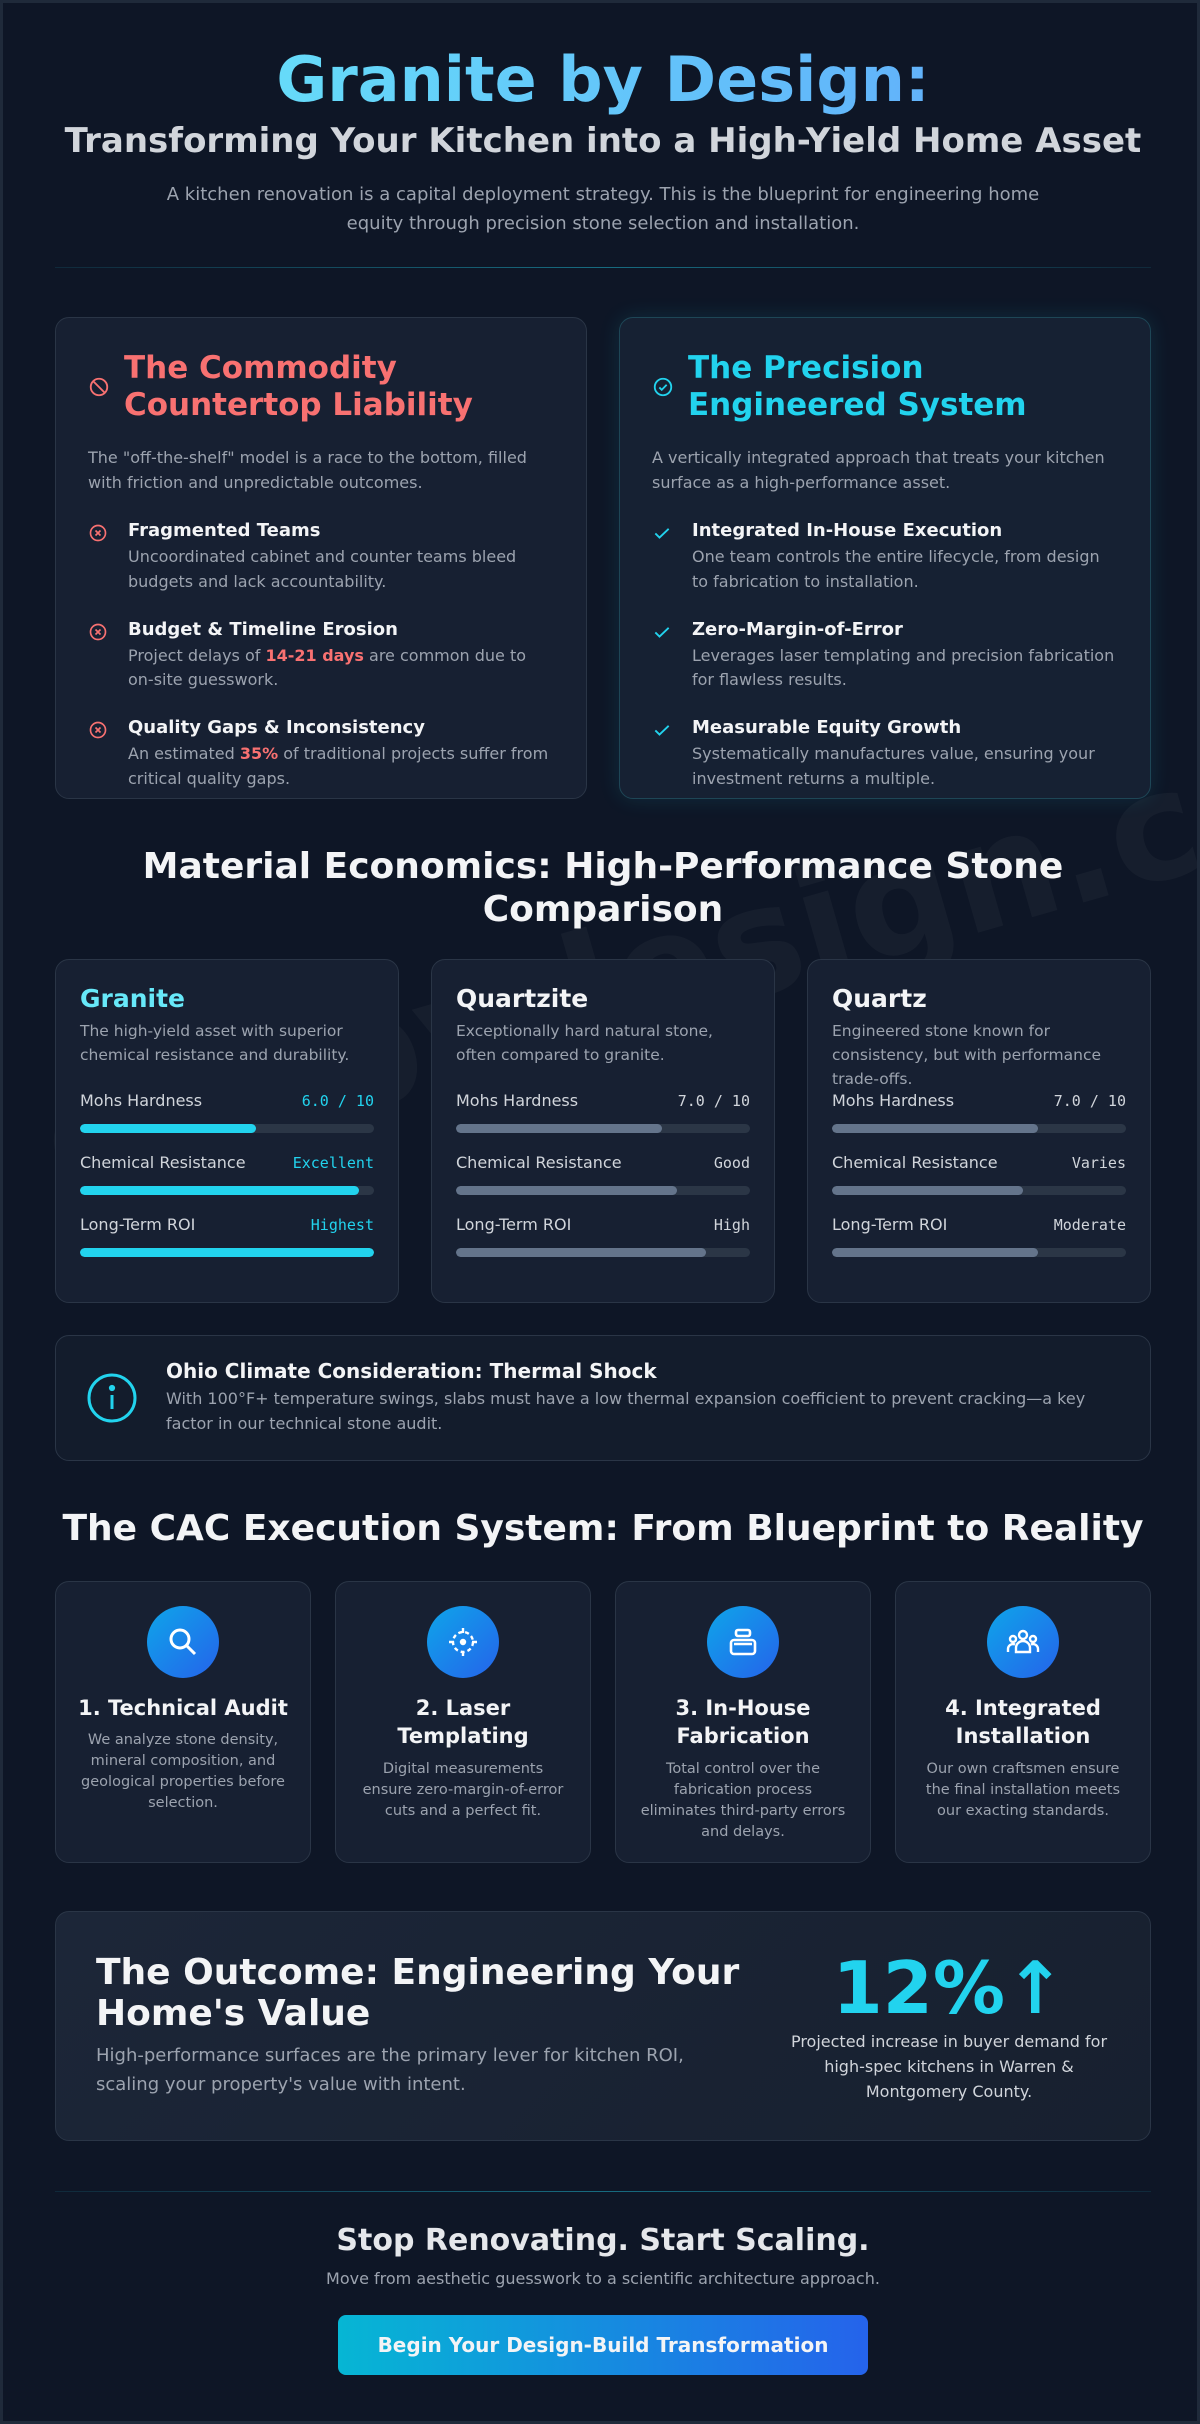  I want to click on metric: Chemical Resistance Good, so click(603, 1174).